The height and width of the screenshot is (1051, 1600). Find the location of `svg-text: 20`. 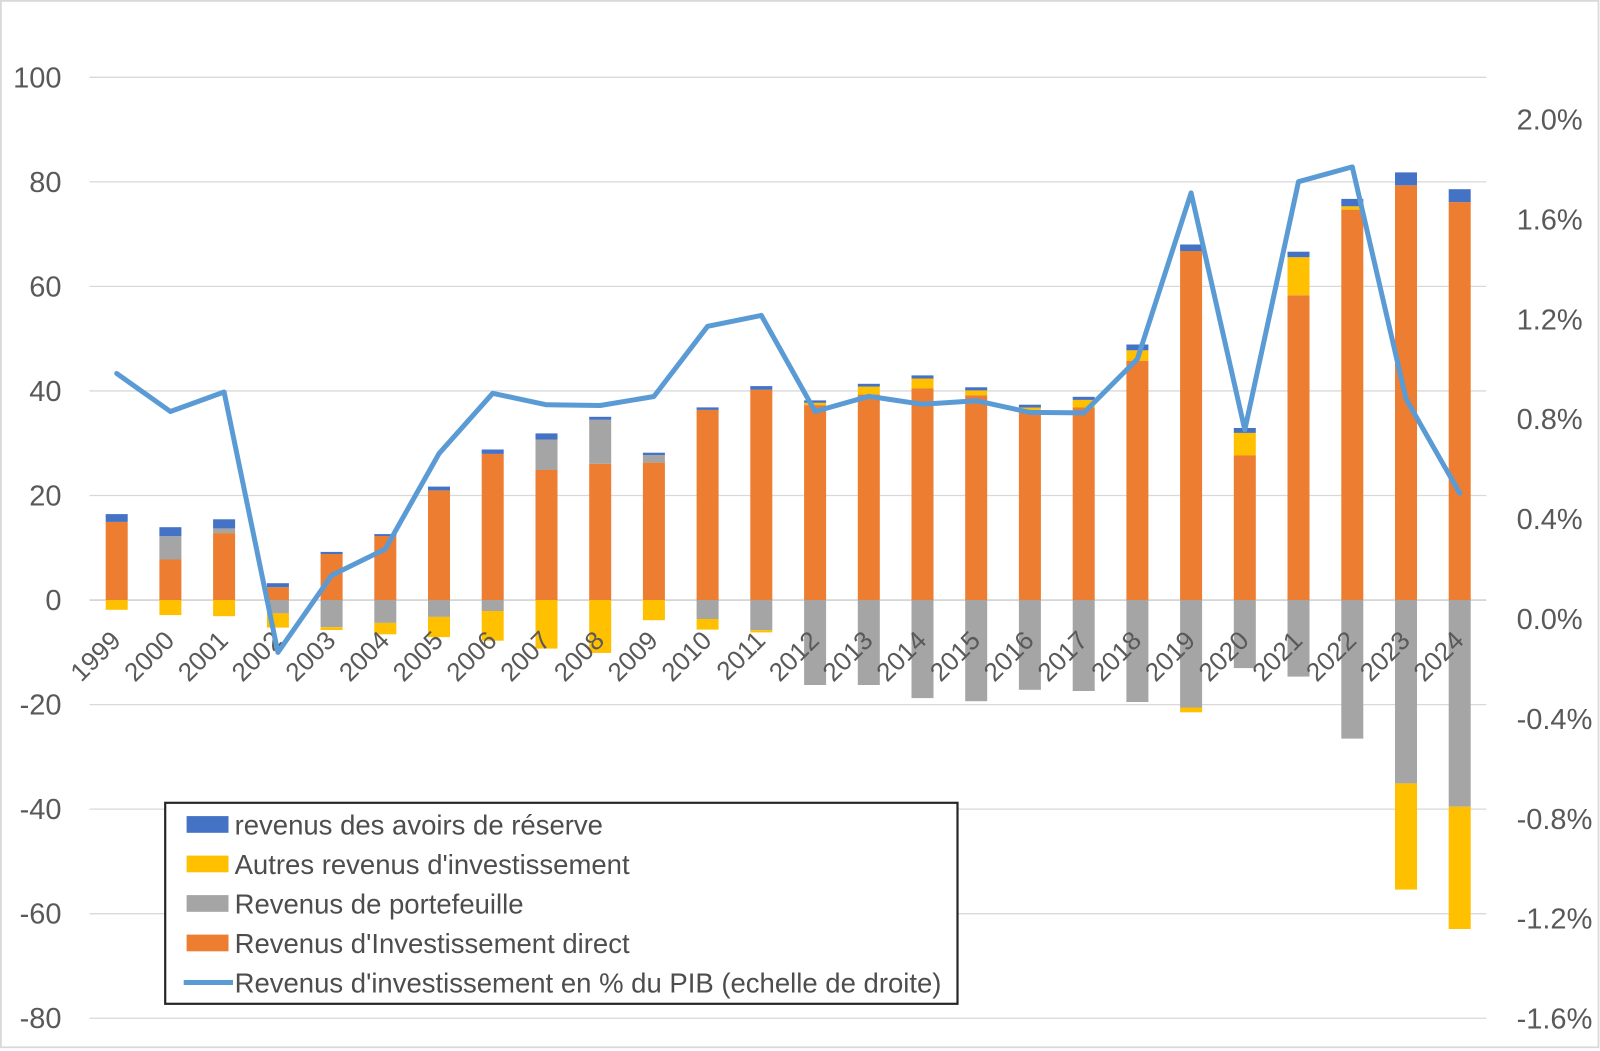

svg-text: 20 is located at coordinates (45, 497).